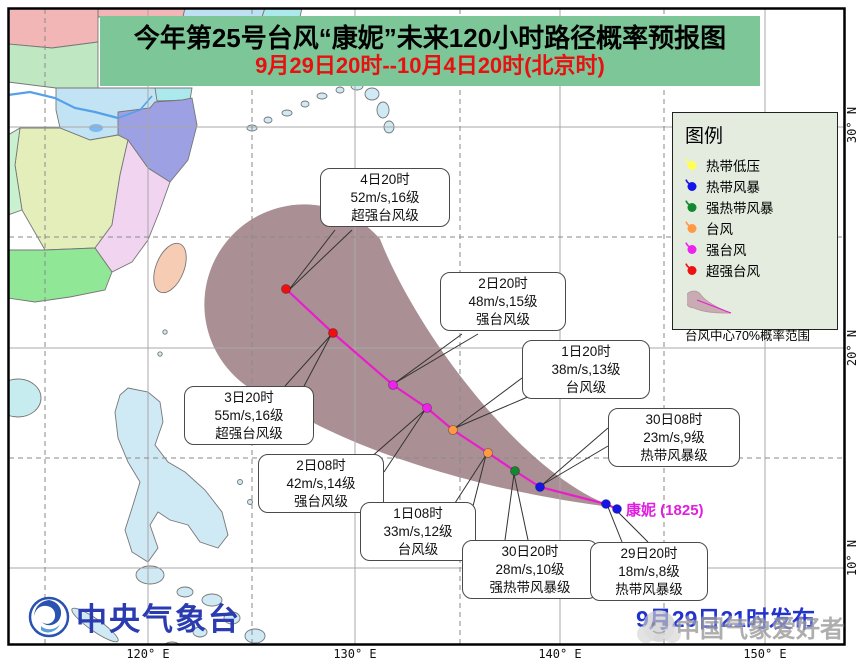  Describe the element at coordinates (430, 66) in the screenshot. I see `map-subtitle: 9月29日20时--10月4日20时(北京时)` at that location.